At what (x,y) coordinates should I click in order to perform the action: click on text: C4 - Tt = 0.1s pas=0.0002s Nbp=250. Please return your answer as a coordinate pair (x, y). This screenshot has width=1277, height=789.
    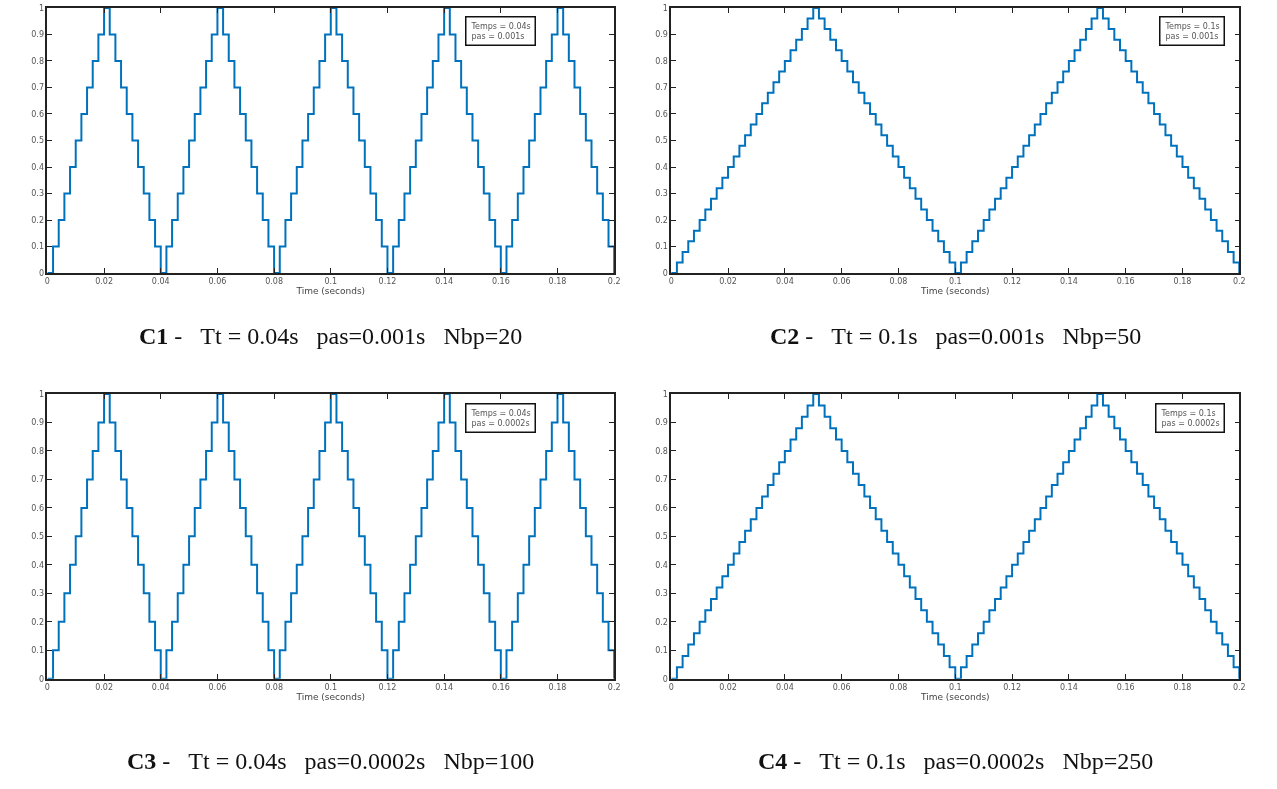
    Looking at the image, I should click on (956, 761).